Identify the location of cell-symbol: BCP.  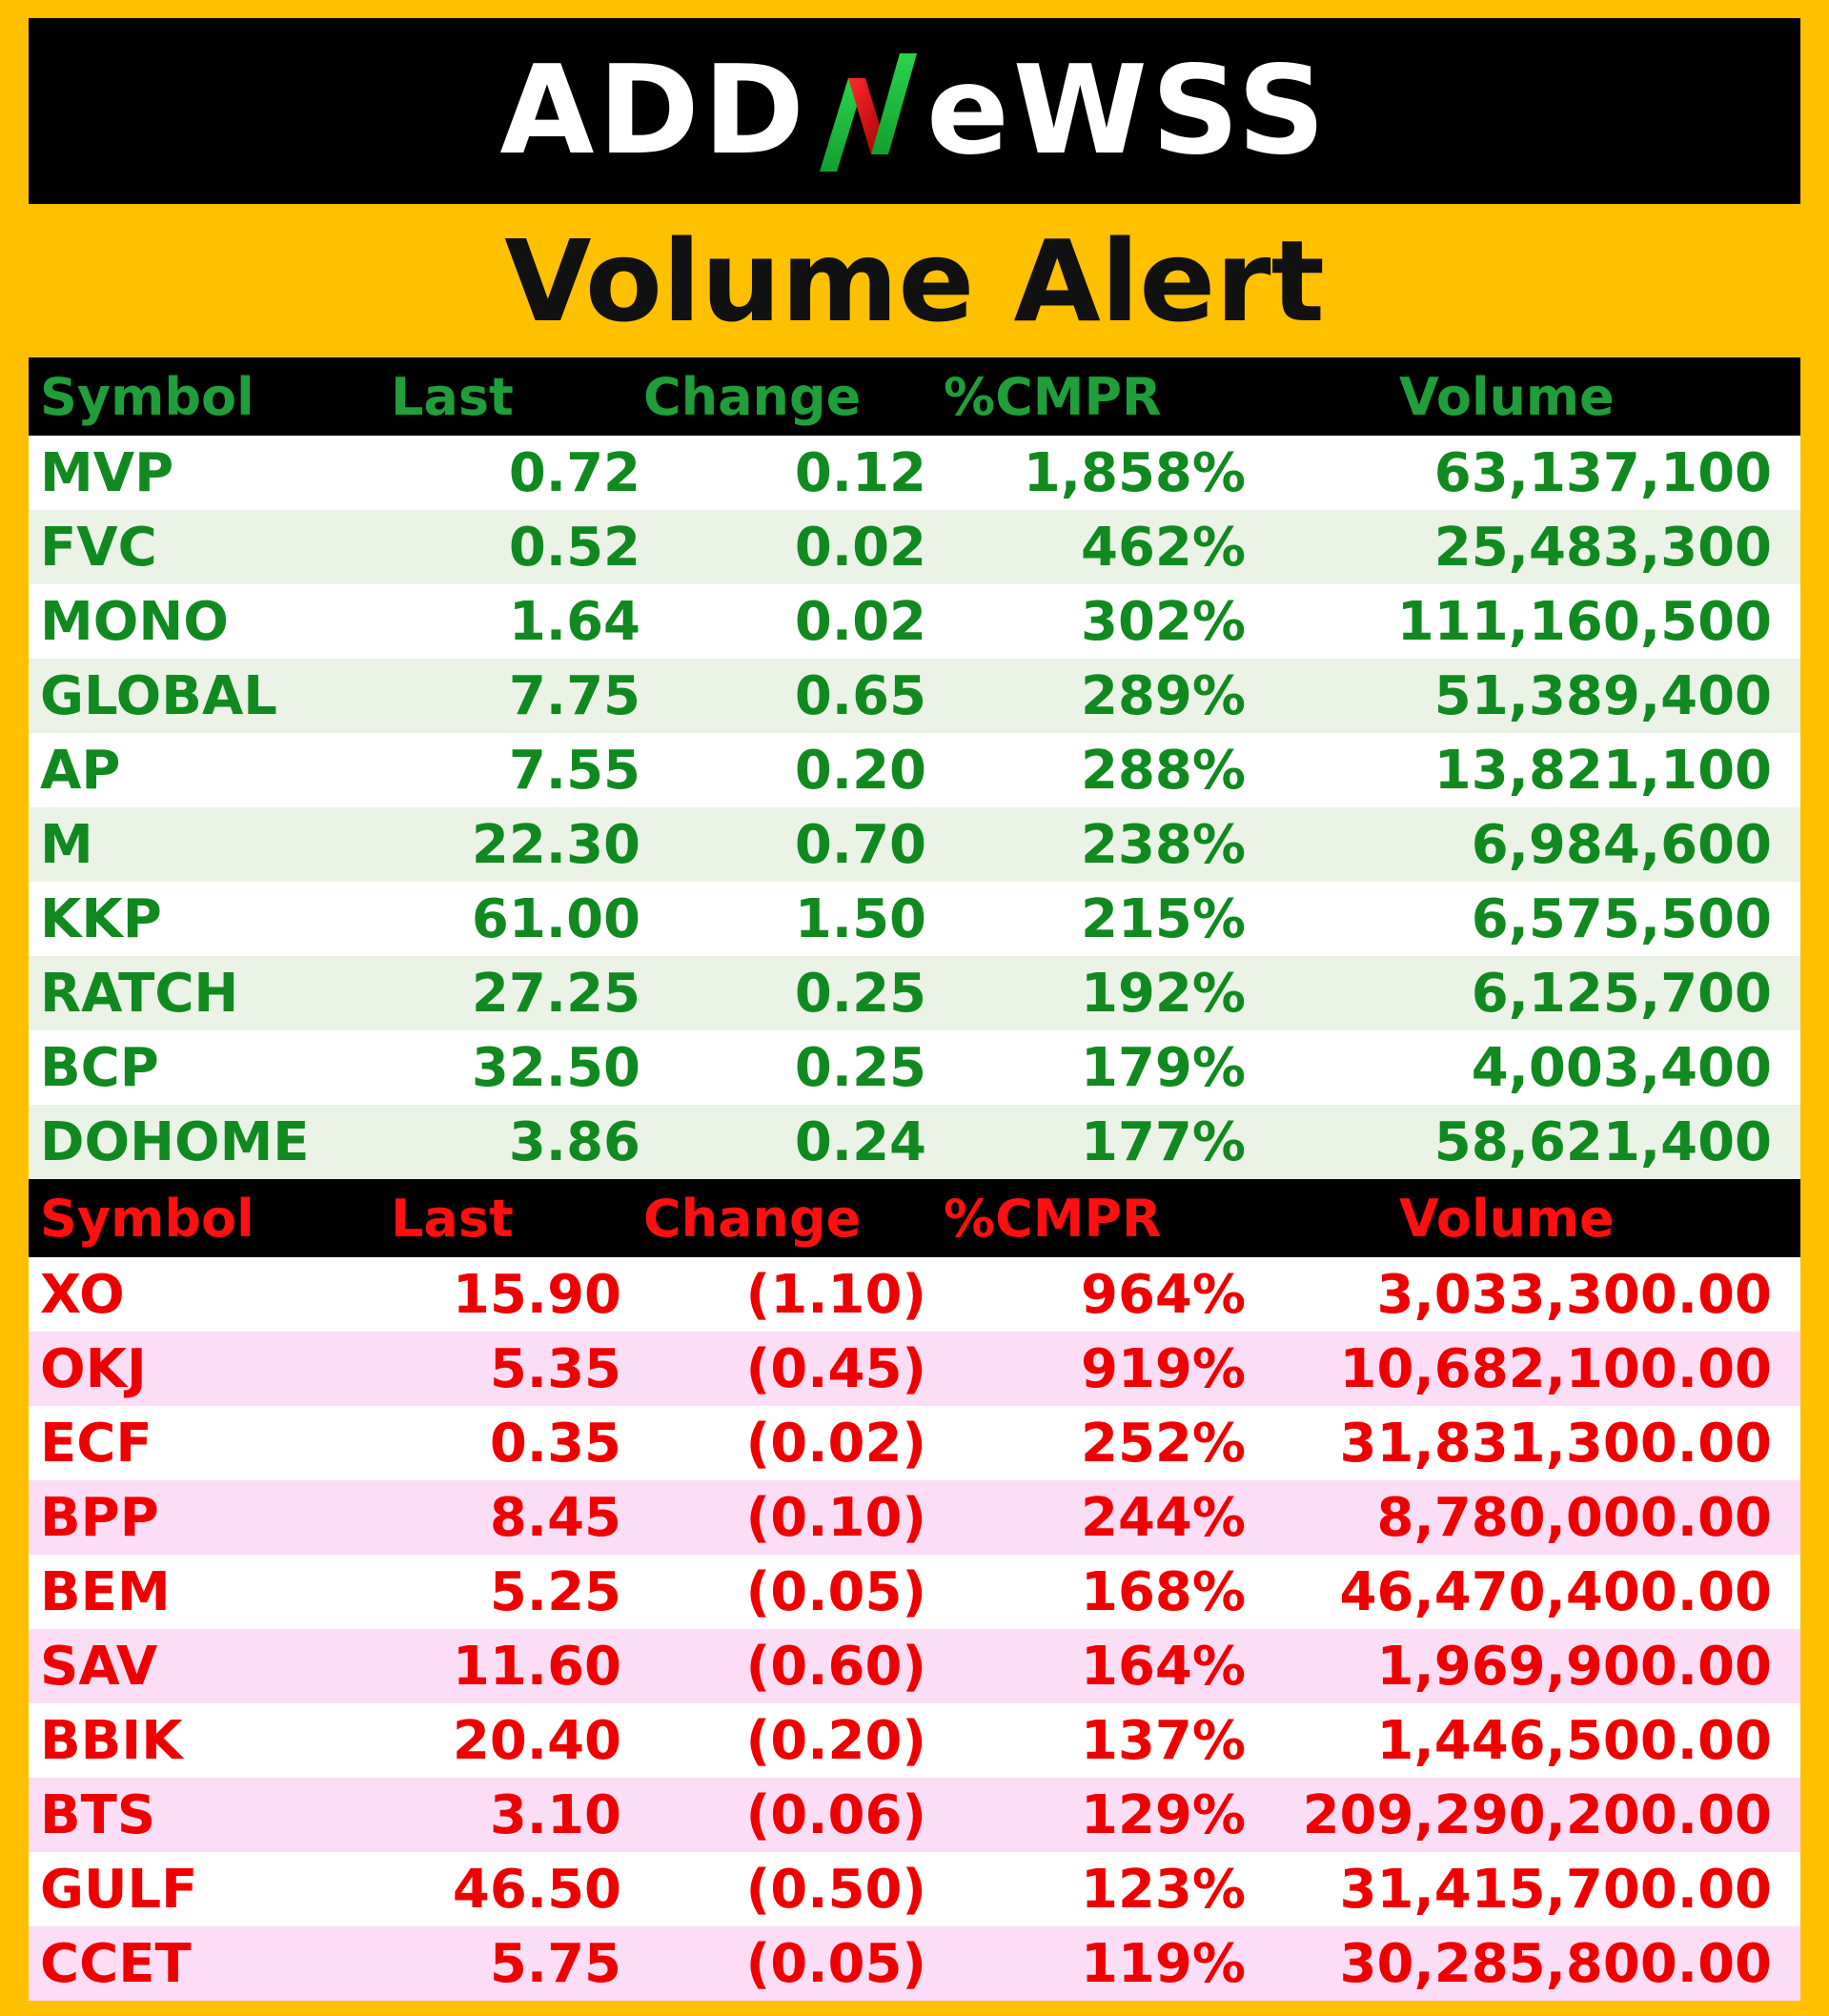
(99, 1067).